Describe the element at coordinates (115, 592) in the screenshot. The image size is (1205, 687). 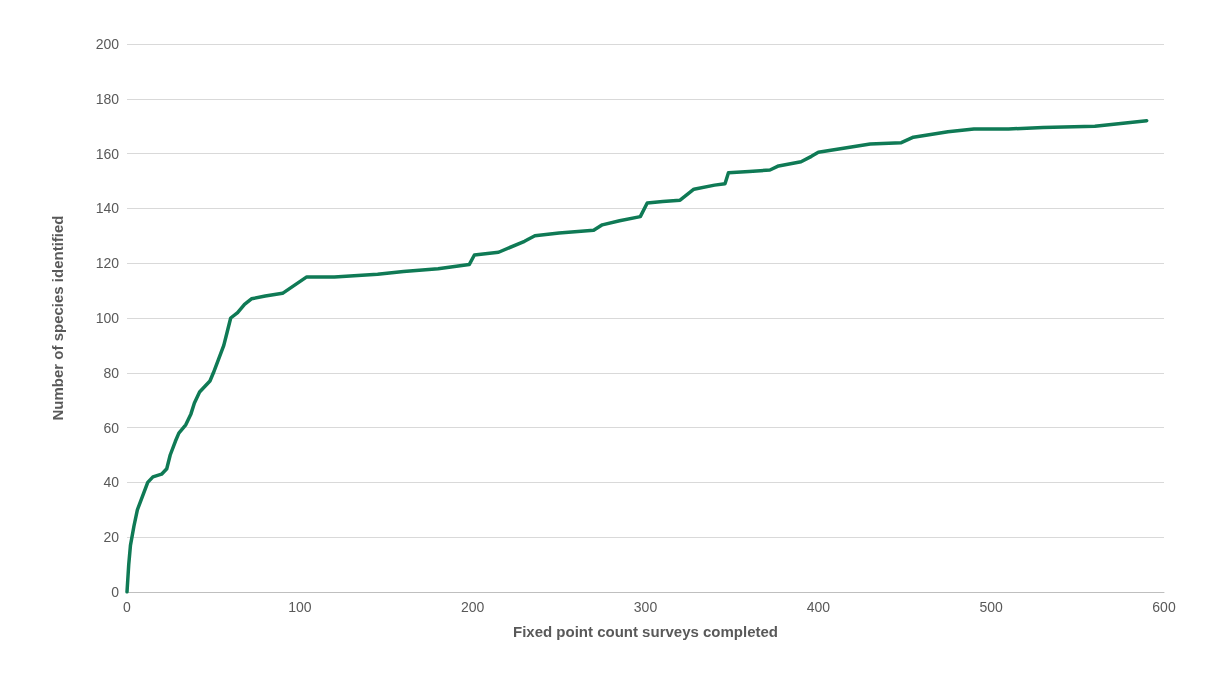
I see `y-tick-label: 0` at that location.